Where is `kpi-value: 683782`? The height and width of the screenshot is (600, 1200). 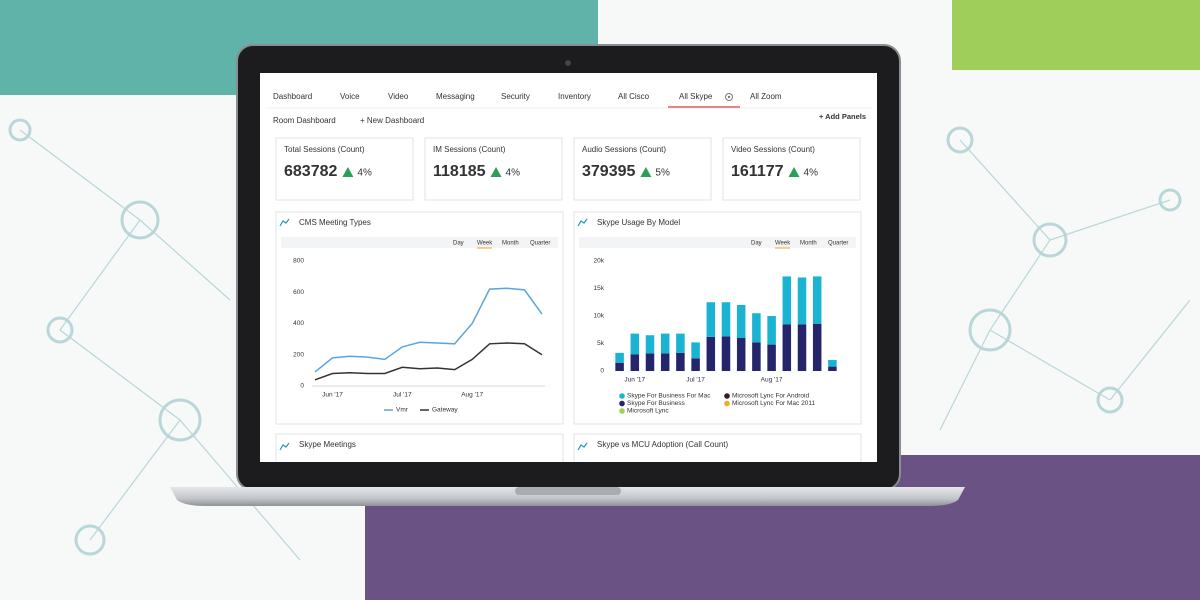
kpi-value: 683782 is located at coordinates (310, 171).